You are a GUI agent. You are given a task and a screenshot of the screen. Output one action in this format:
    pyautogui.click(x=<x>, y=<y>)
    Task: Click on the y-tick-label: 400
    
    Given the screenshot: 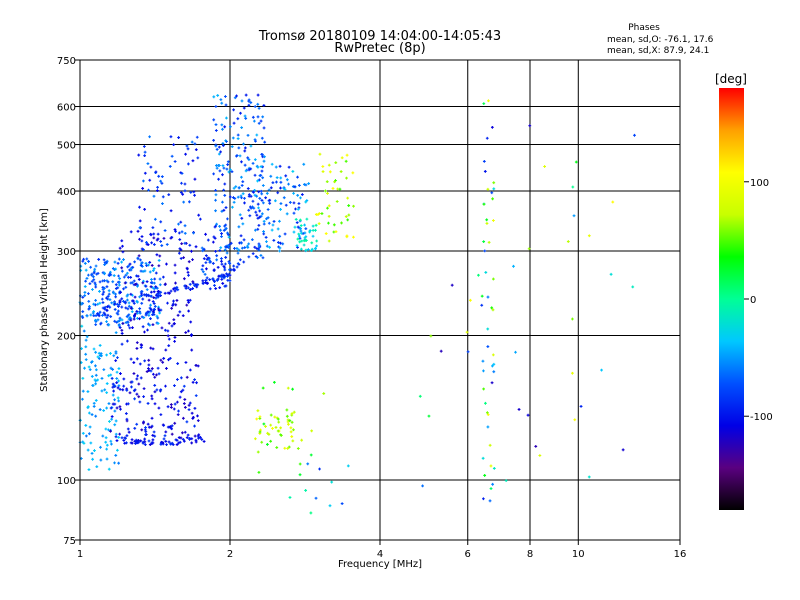 What is the action you would take?
    pyautogui.click(x=66, y=192)
    